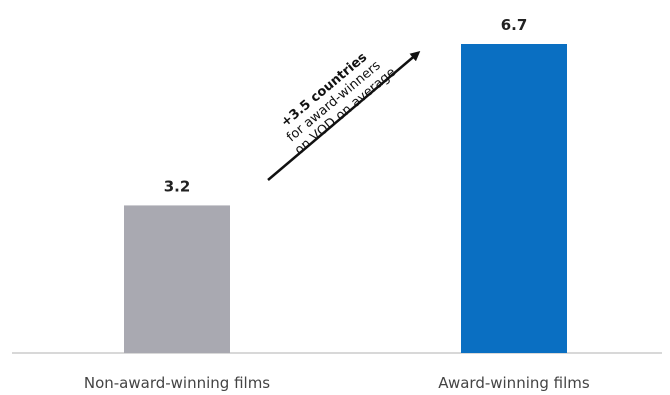 The width and height of the screenshot is (670, 395). I want to click on value-label-2: 6.7, so click(514, 25).